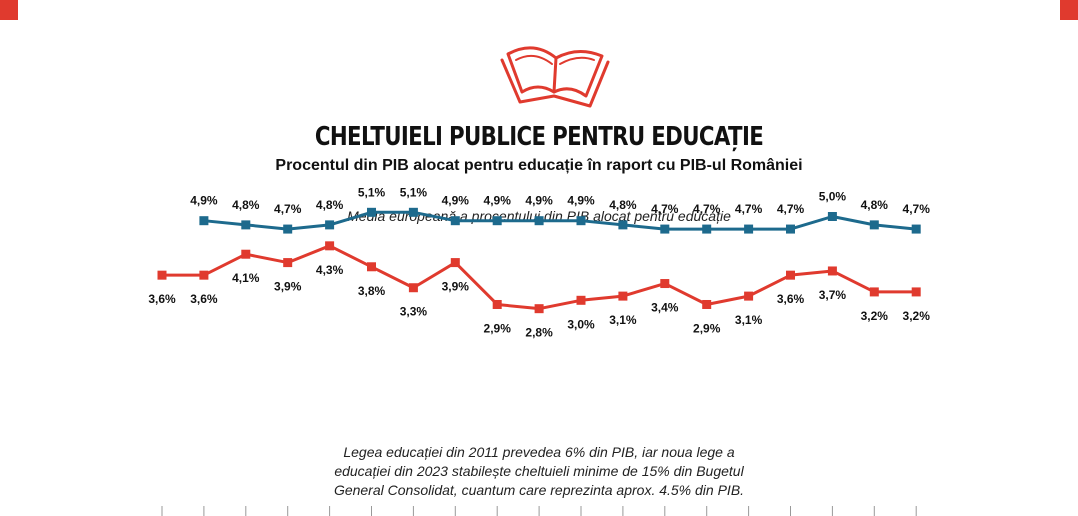  I want to click on corner-accent-left, so click(9, 10).